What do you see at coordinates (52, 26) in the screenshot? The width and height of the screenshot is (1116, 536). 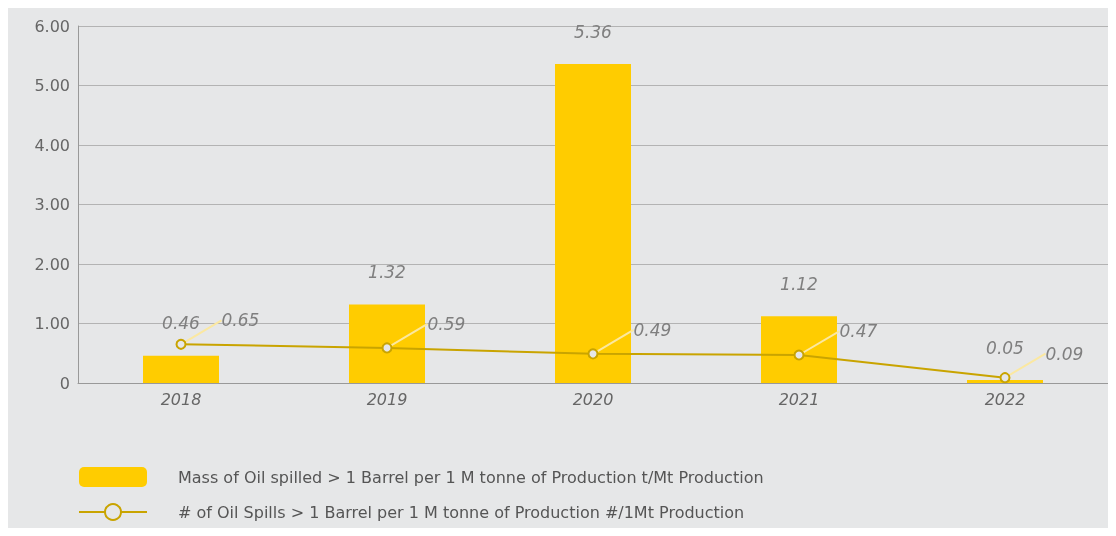 I see `y-tick-label: 6.00` at bounding box center [52, 26].